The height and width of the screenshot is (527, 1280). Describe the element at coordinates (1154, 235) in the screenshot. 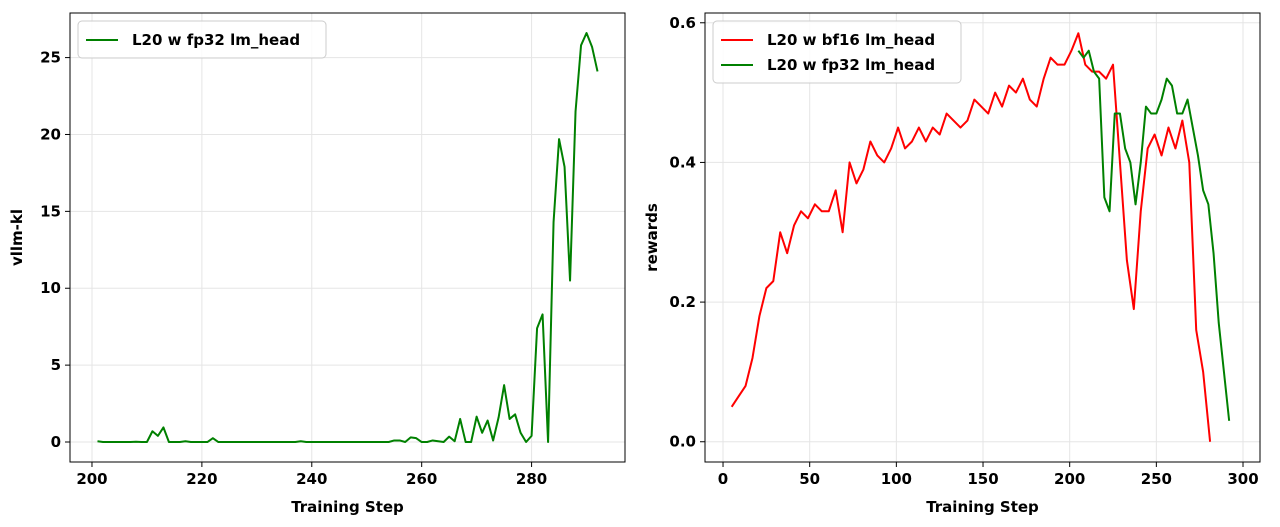

I see `data-line` at that location.